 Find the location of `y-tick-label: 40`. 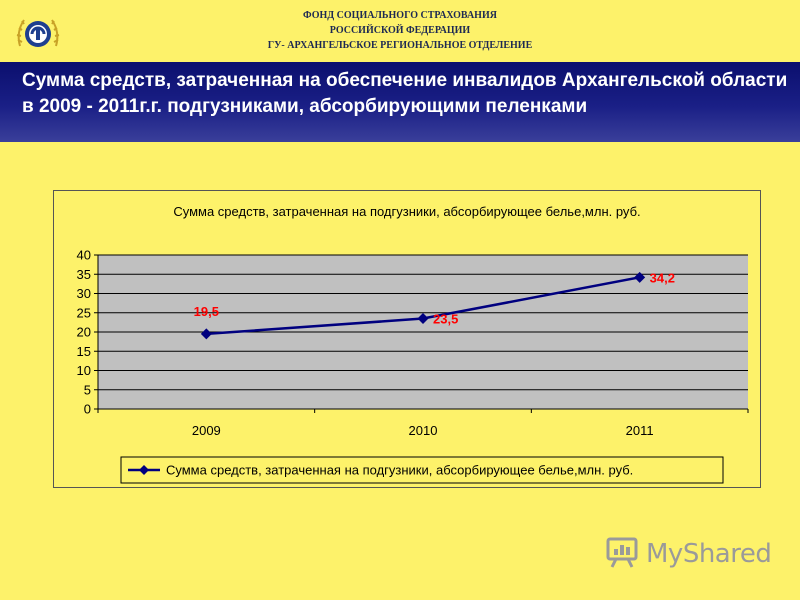

y-tick-label: 40 is located at coordinates (84, 255).